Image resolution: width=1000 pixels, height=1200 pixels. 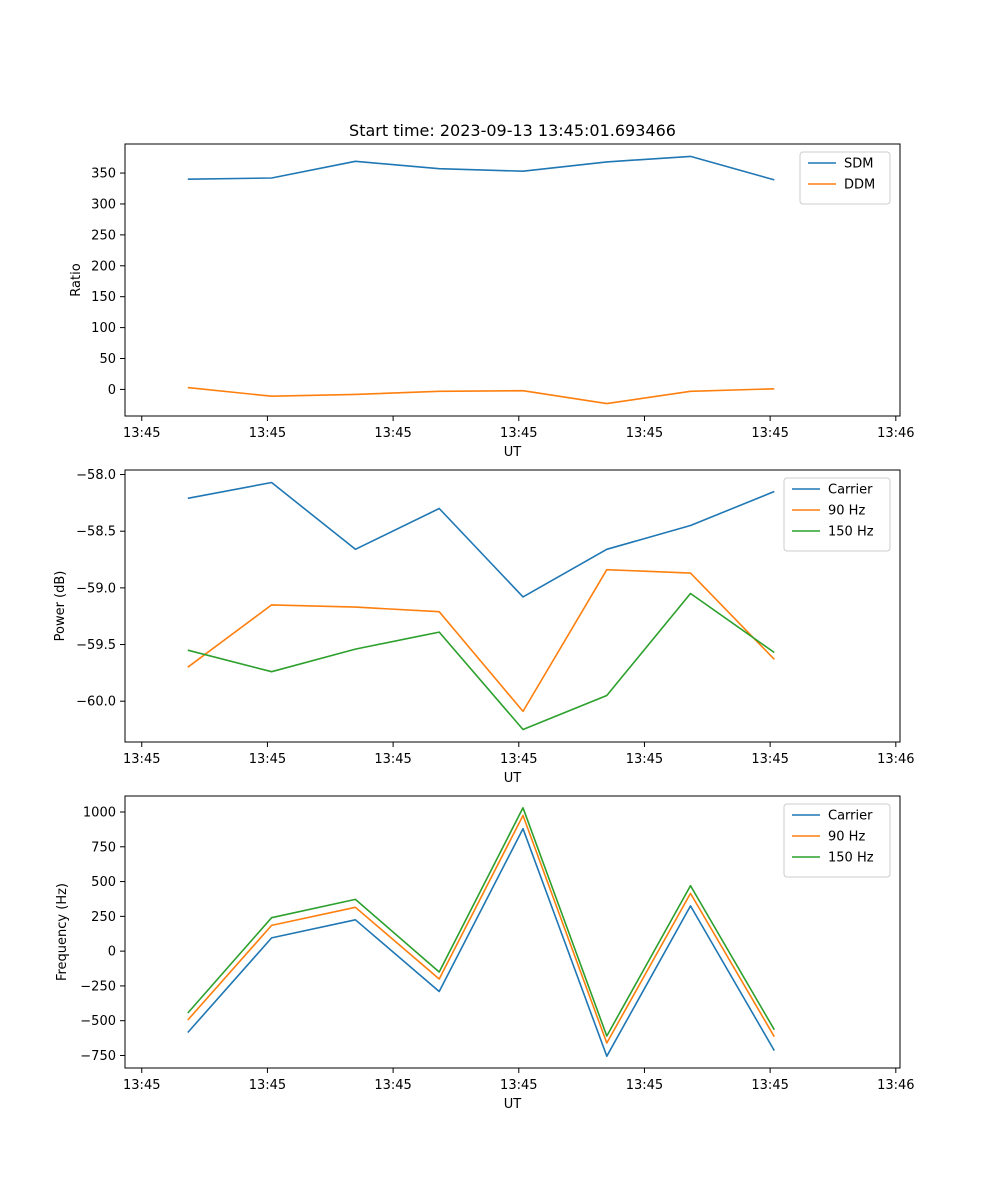 I want to click on legend-label: SDM, so click(x=858, y=164).